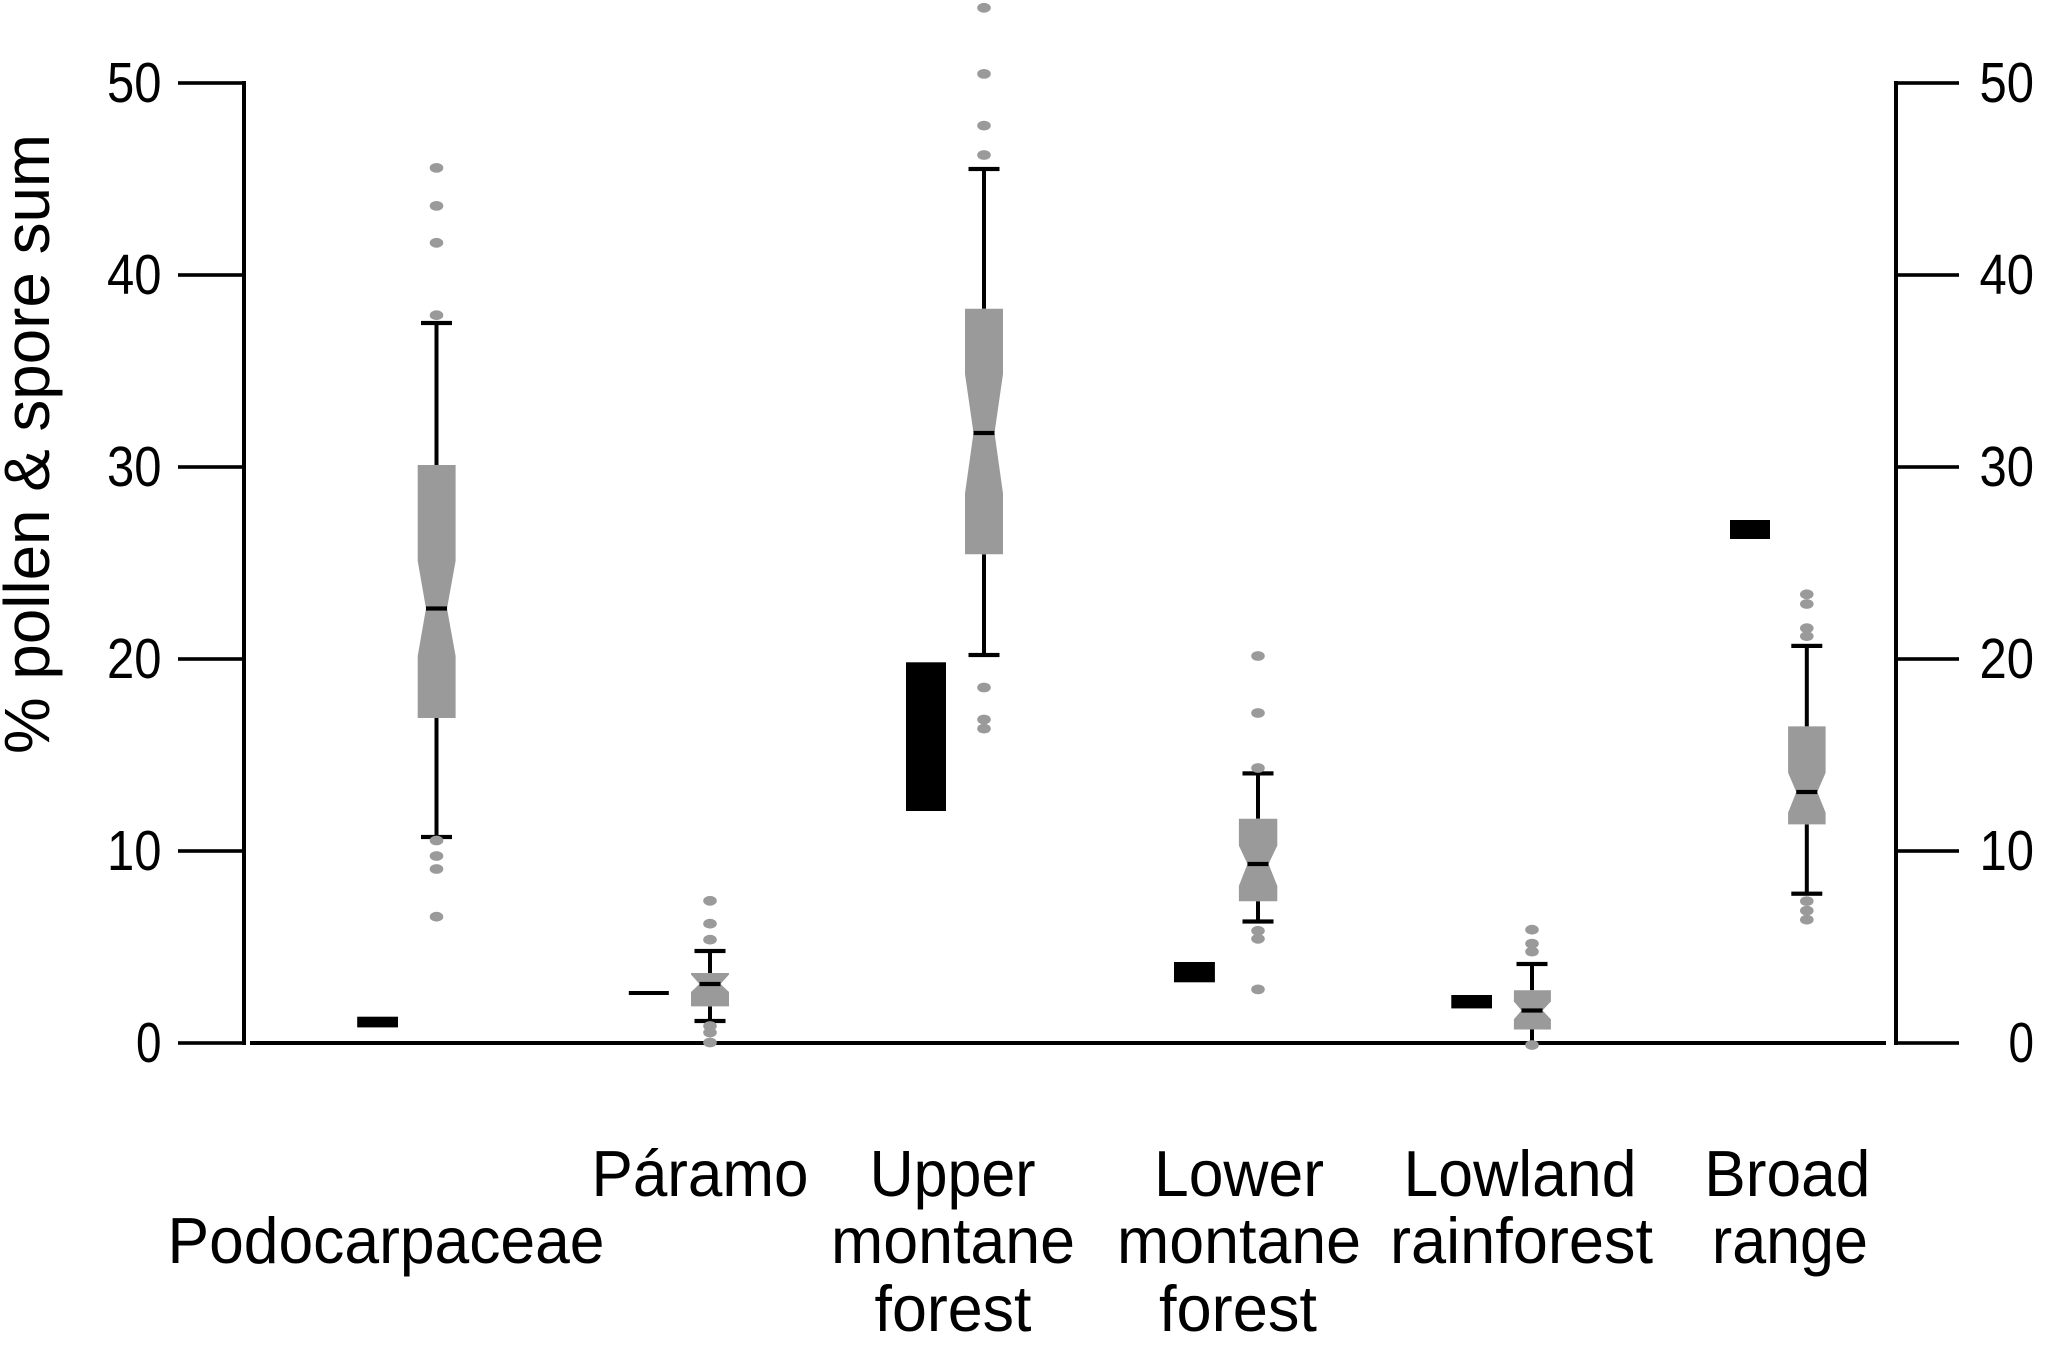 The image size is (2067, 1355). I want to click on svg-text: Lower, so click(1239, 1173).